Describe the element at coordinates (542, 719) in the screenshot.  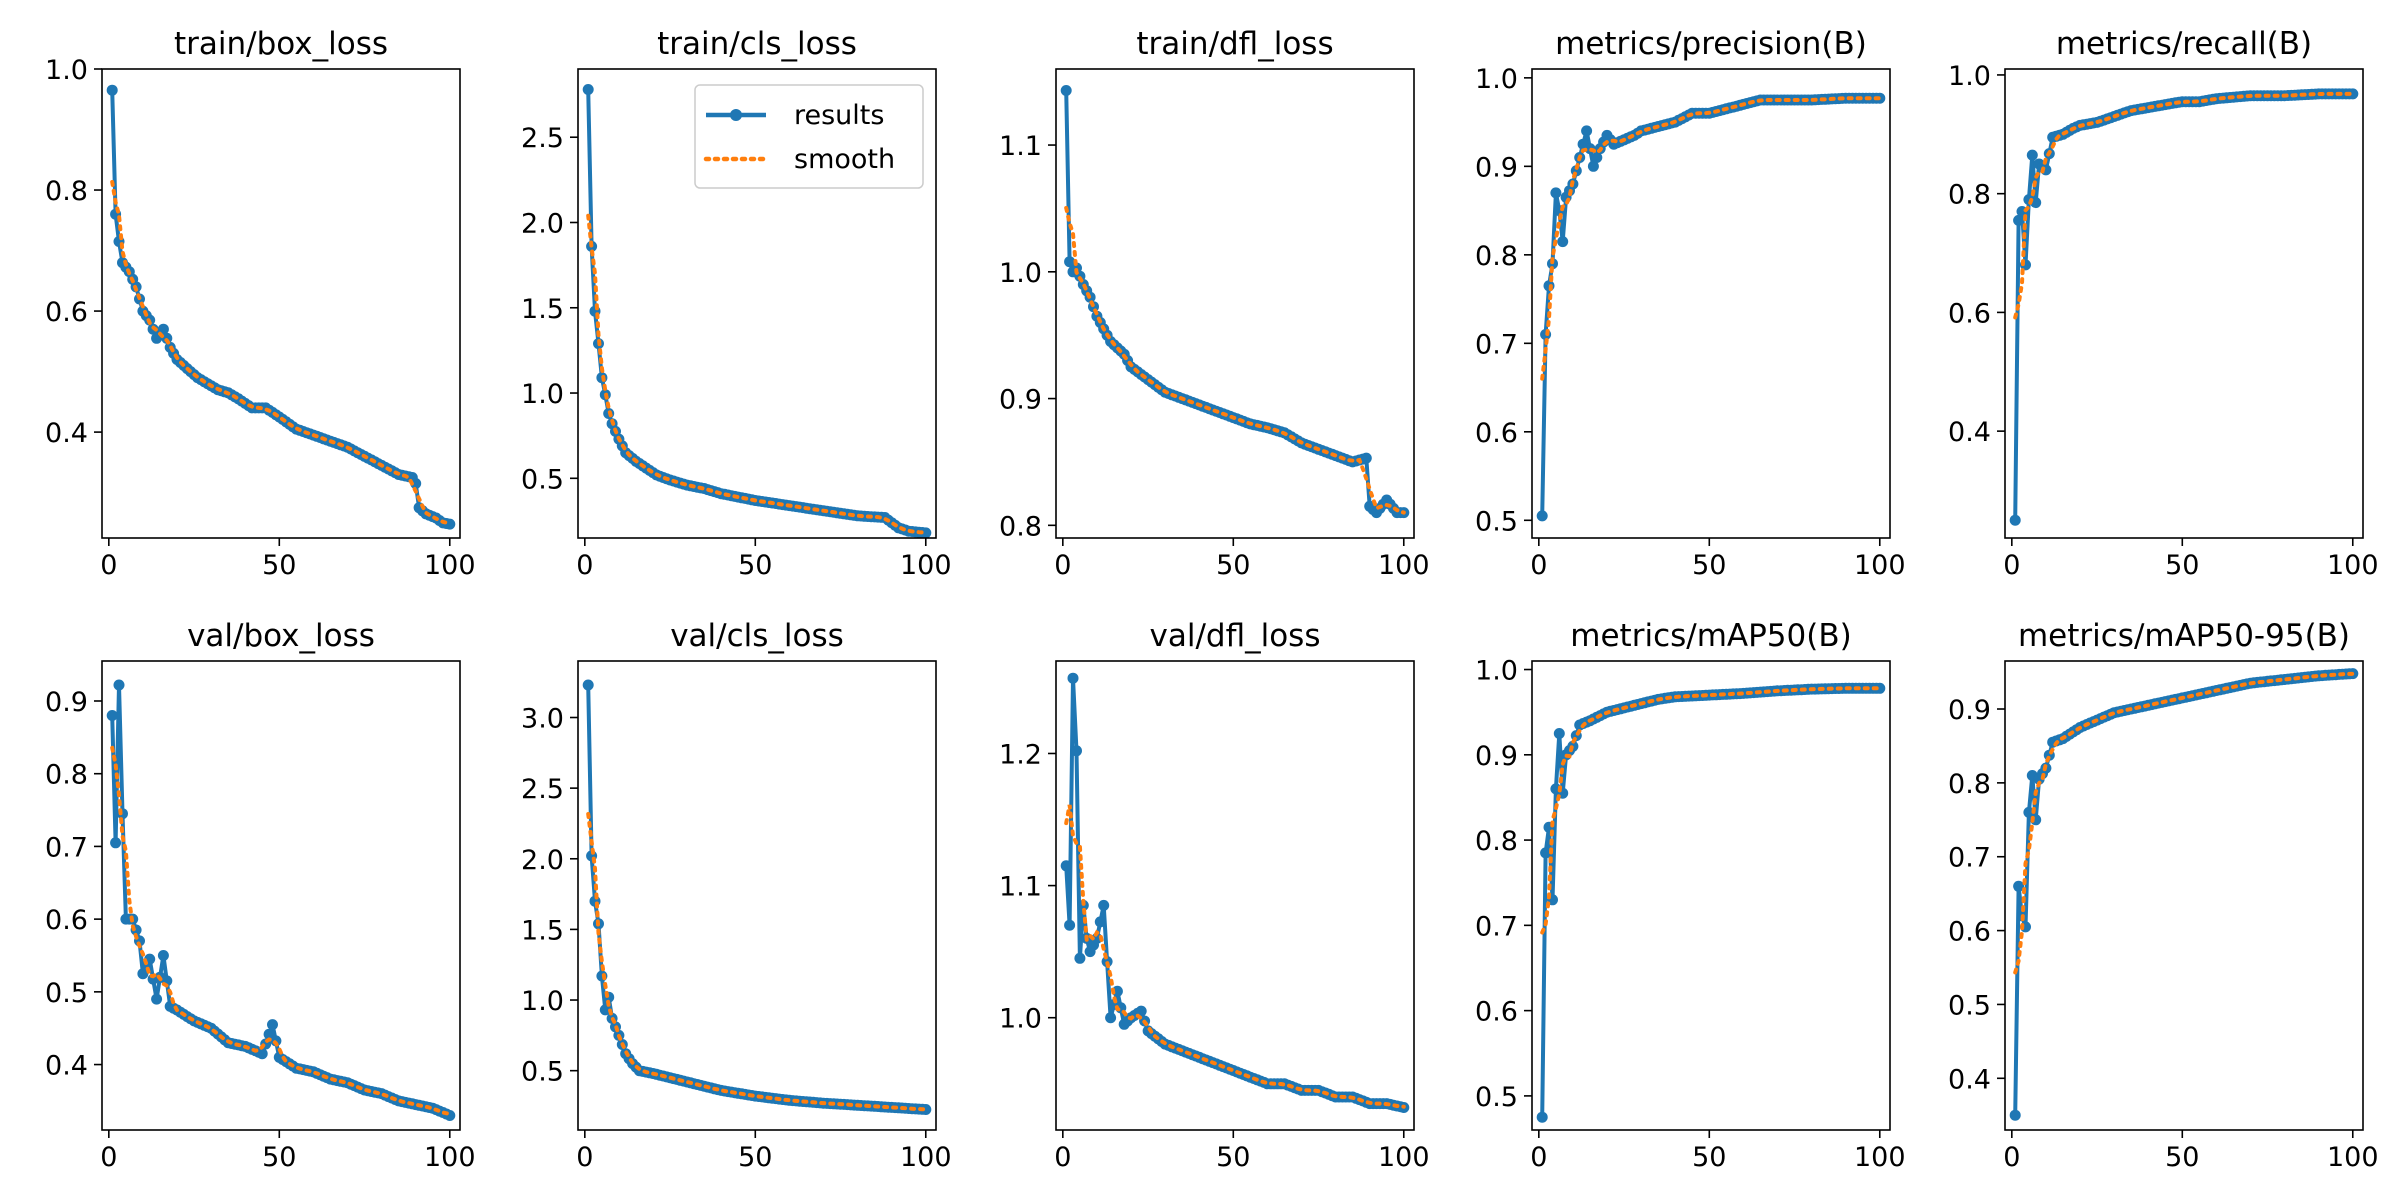
I see `y-tick-label: 3.0` at that location.